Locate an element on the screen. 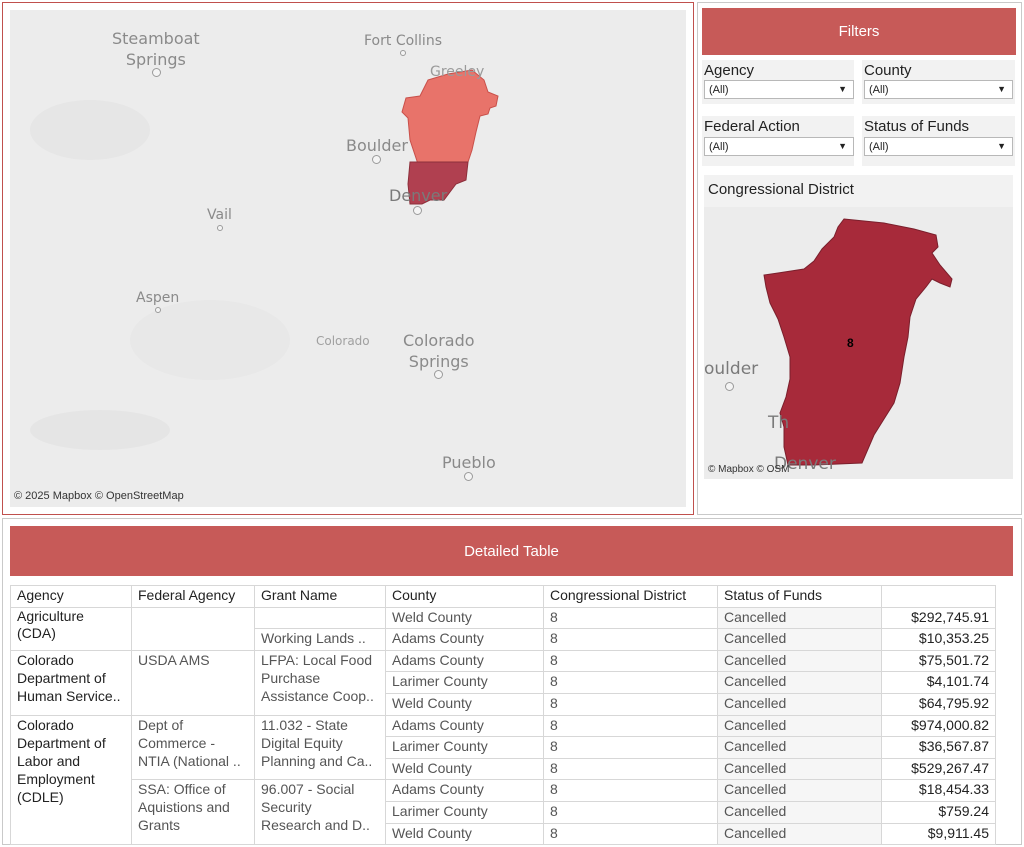  county-dropdown-value: (All) is located at coordinates (879, 90).